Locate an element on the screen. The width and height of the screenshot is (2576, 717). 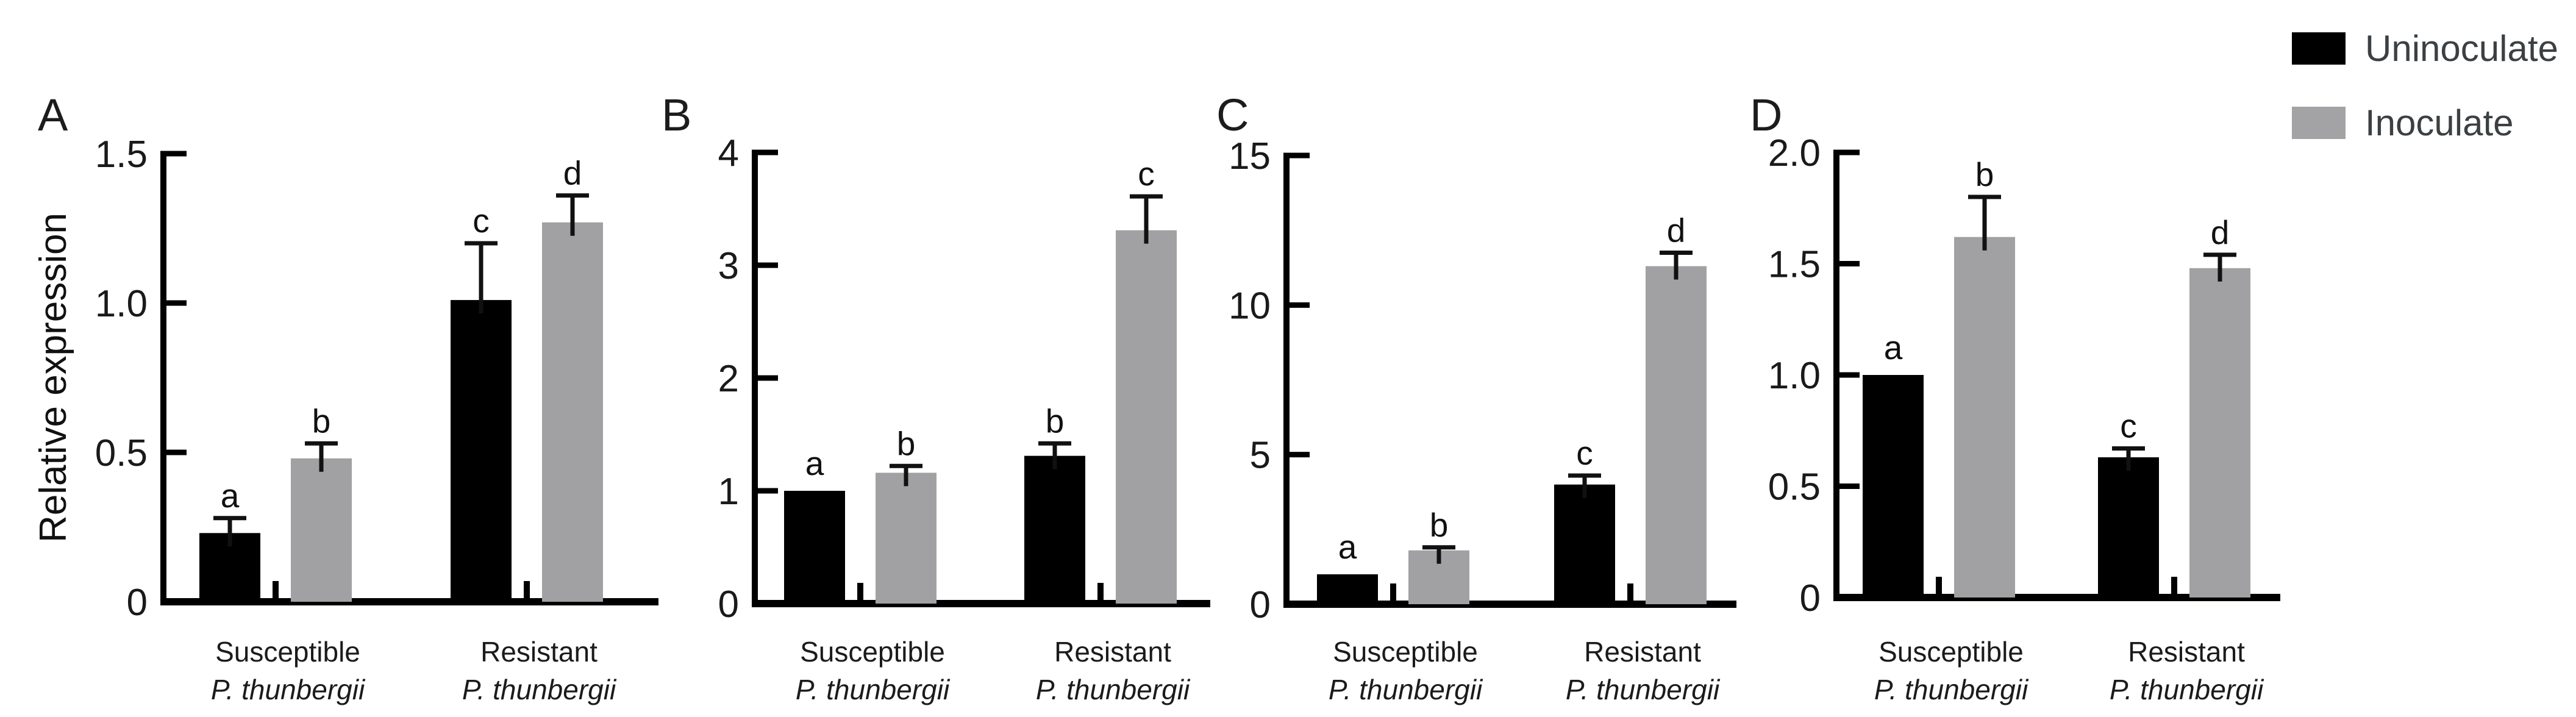
sig-letter-D-susceptible-uninoculate: a is located at coordinates (1893, 347).